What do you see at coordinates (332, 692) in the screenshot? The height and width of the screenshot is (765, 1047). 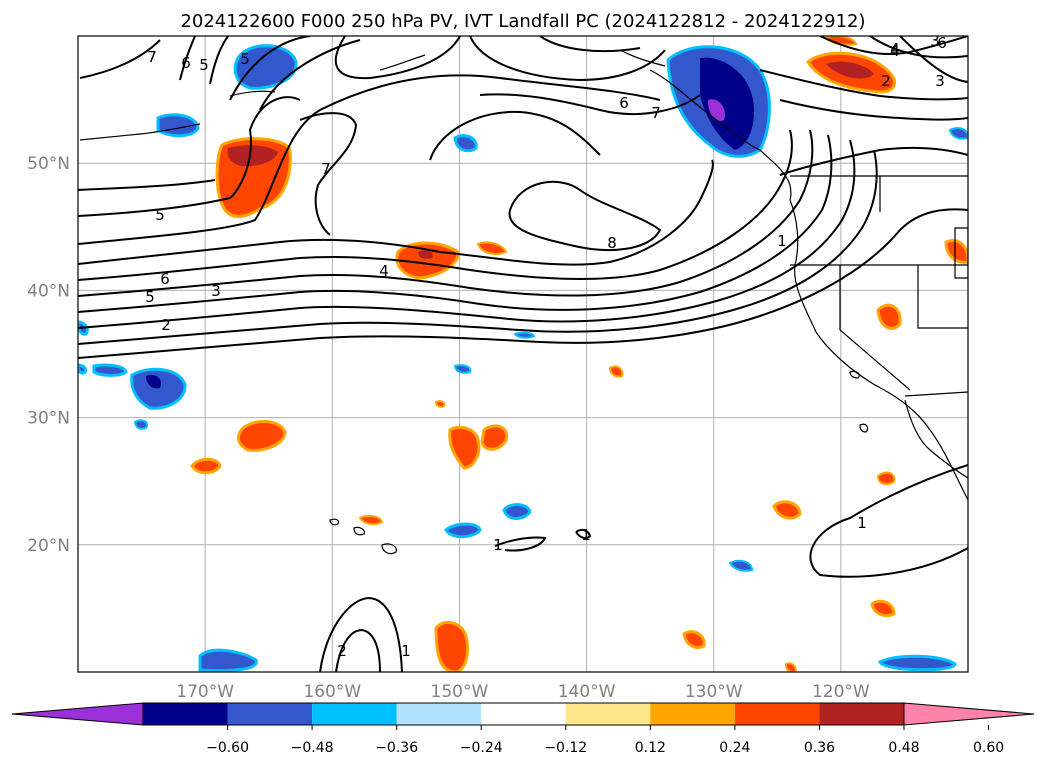 I see `lon-tick-label: 160°W` at bounding box center [332, 692].